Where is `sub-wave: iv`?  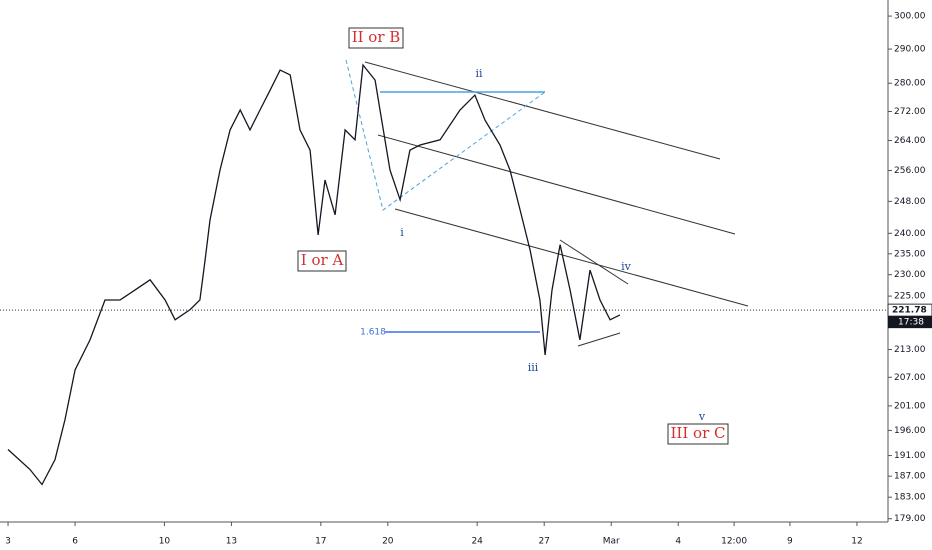 sub-wave: iv is located at coordinates (626, 266).